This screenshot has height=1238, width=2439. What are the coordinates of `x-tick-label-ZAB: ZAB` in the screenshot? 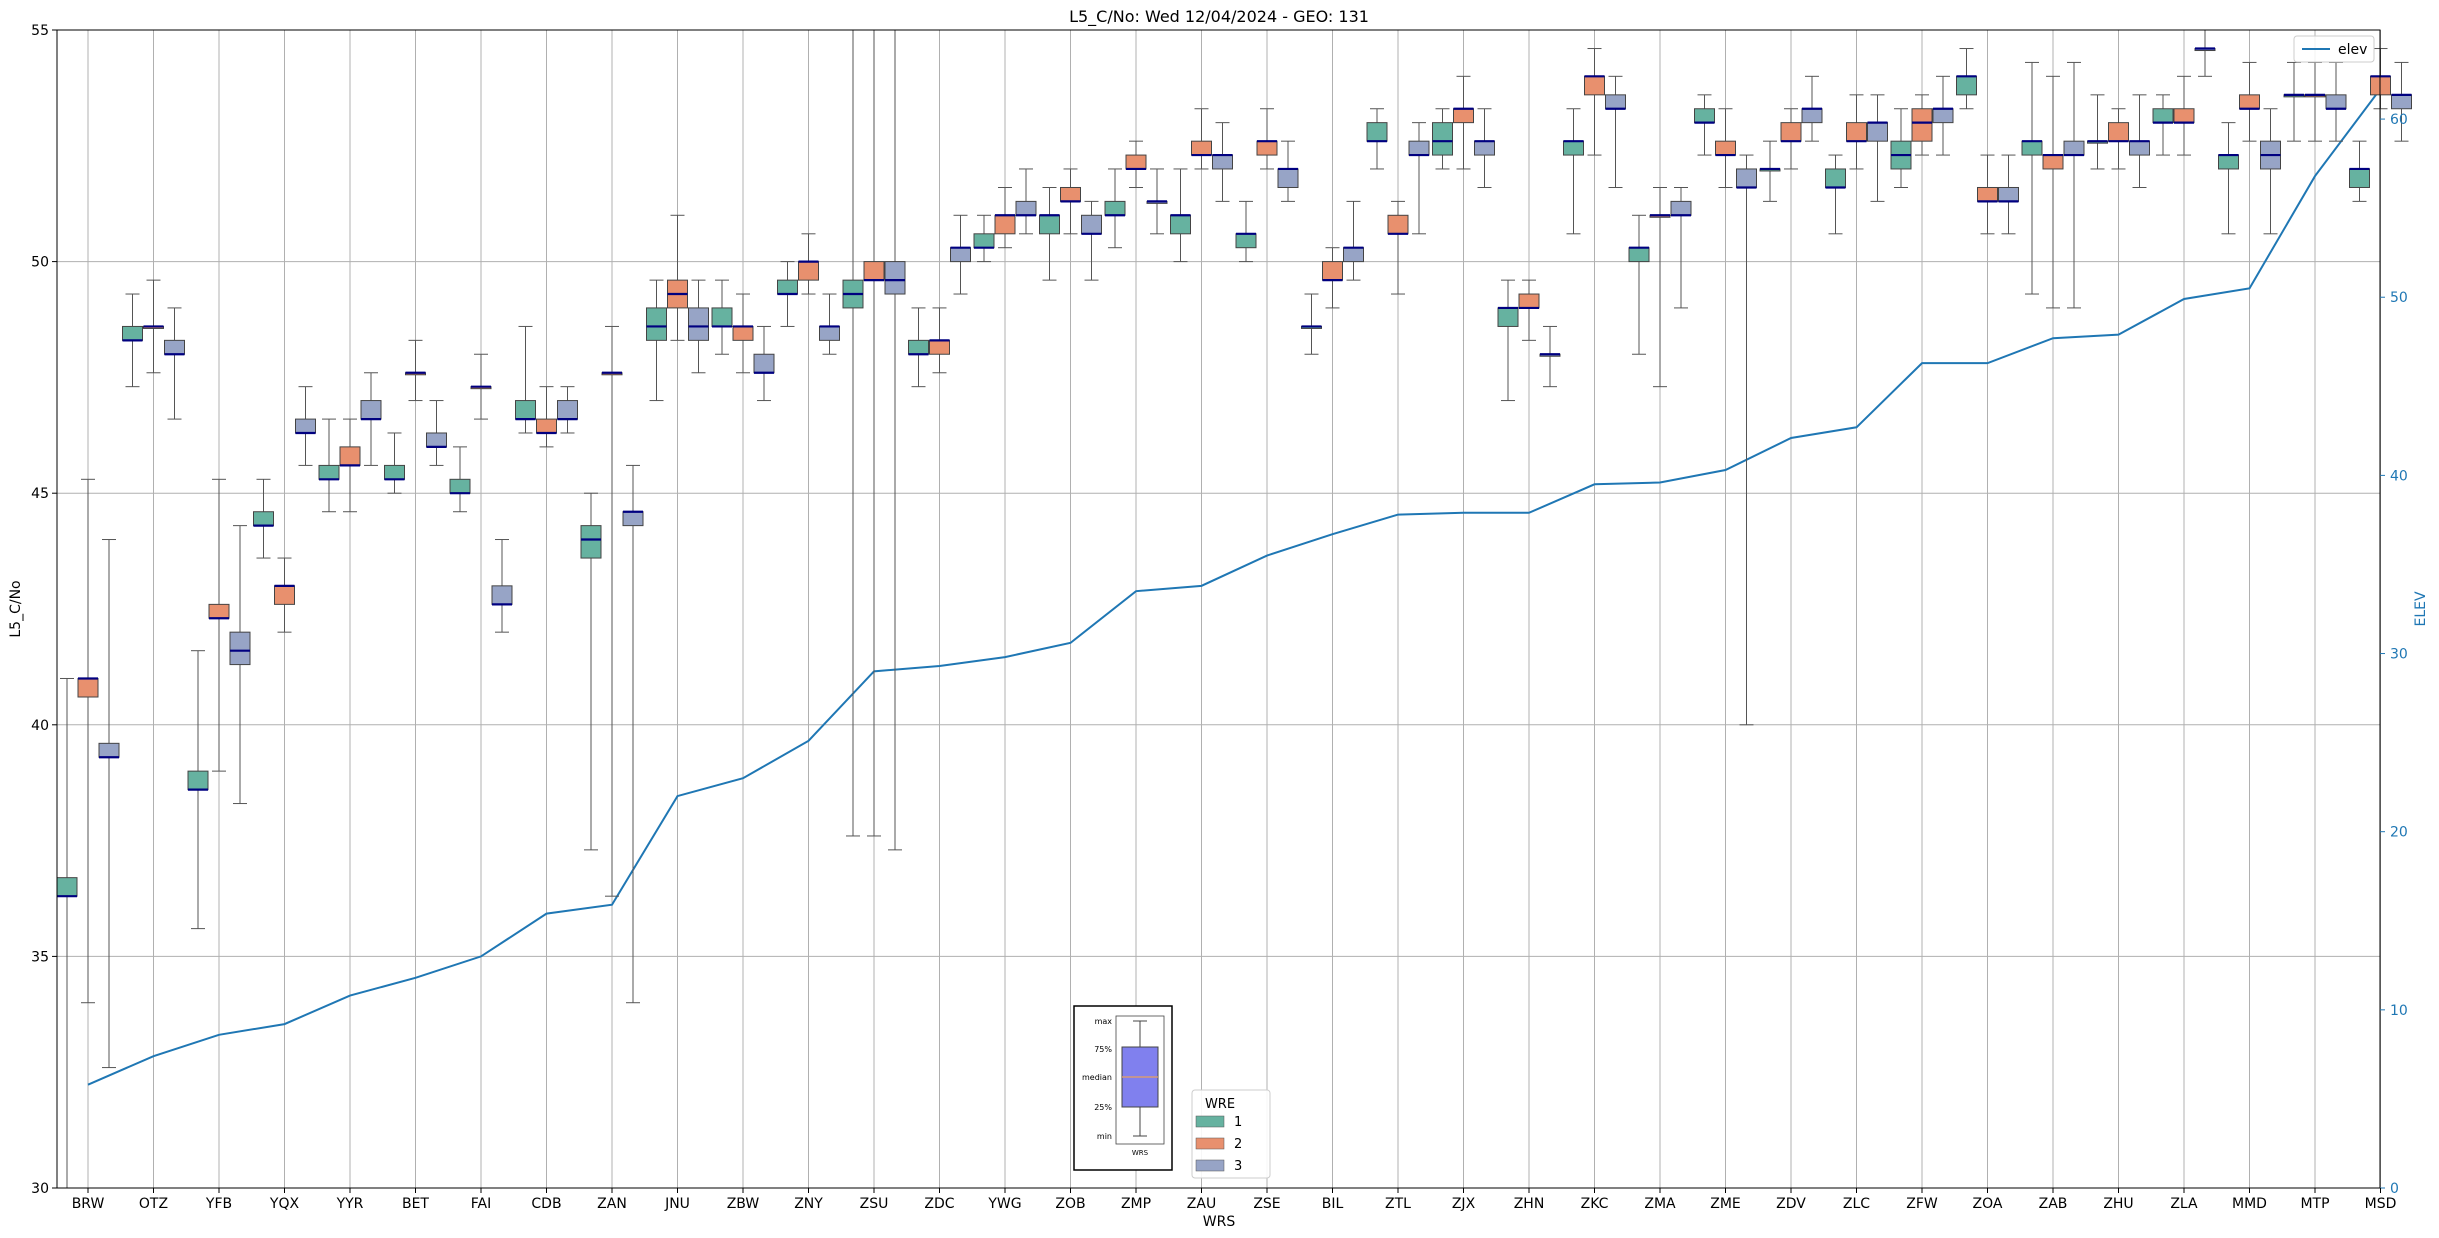 It's located at (2053, 1204).